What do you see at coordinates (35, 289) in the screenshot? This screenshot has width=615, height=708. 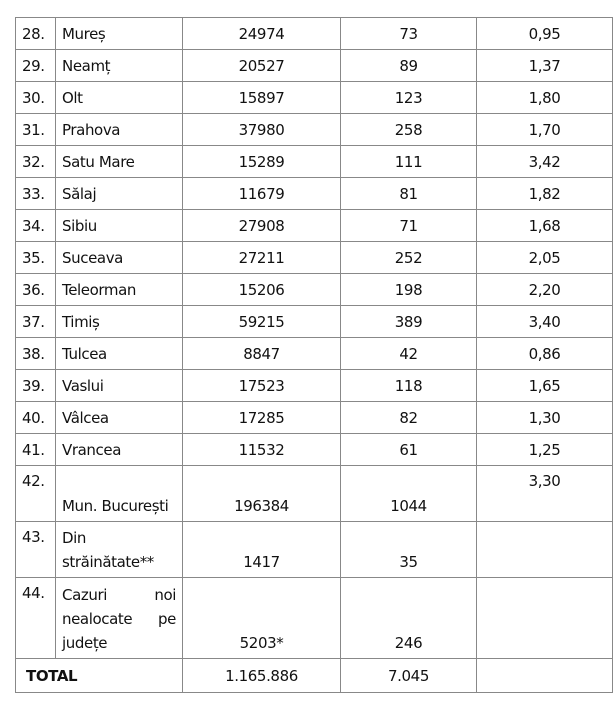 I see `row-number: 36.` at bounding box center [35, 289].